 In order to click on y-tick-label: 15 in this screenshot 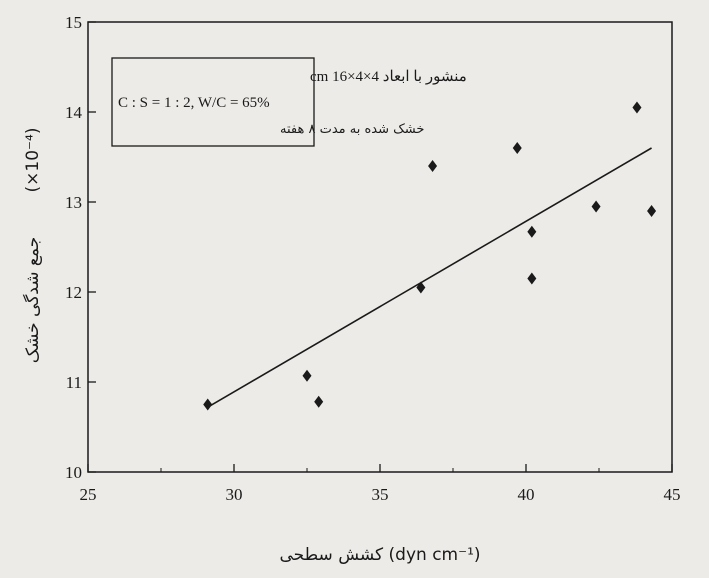, I will do `click(73, 22)`.